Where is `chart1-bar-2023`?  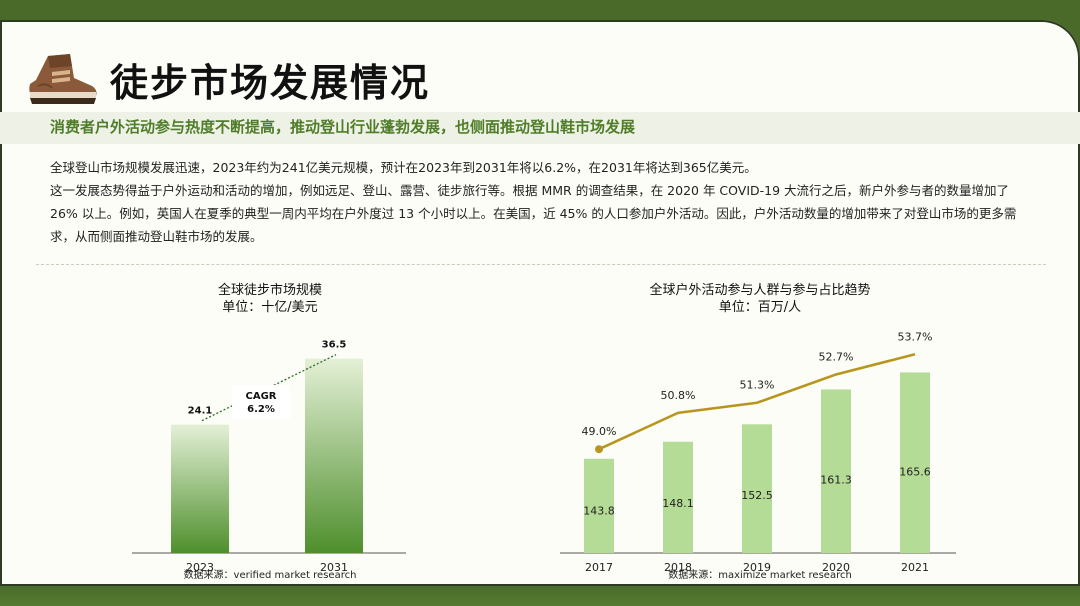
chart1-bar-2023 is located at coordinates (200, 488).